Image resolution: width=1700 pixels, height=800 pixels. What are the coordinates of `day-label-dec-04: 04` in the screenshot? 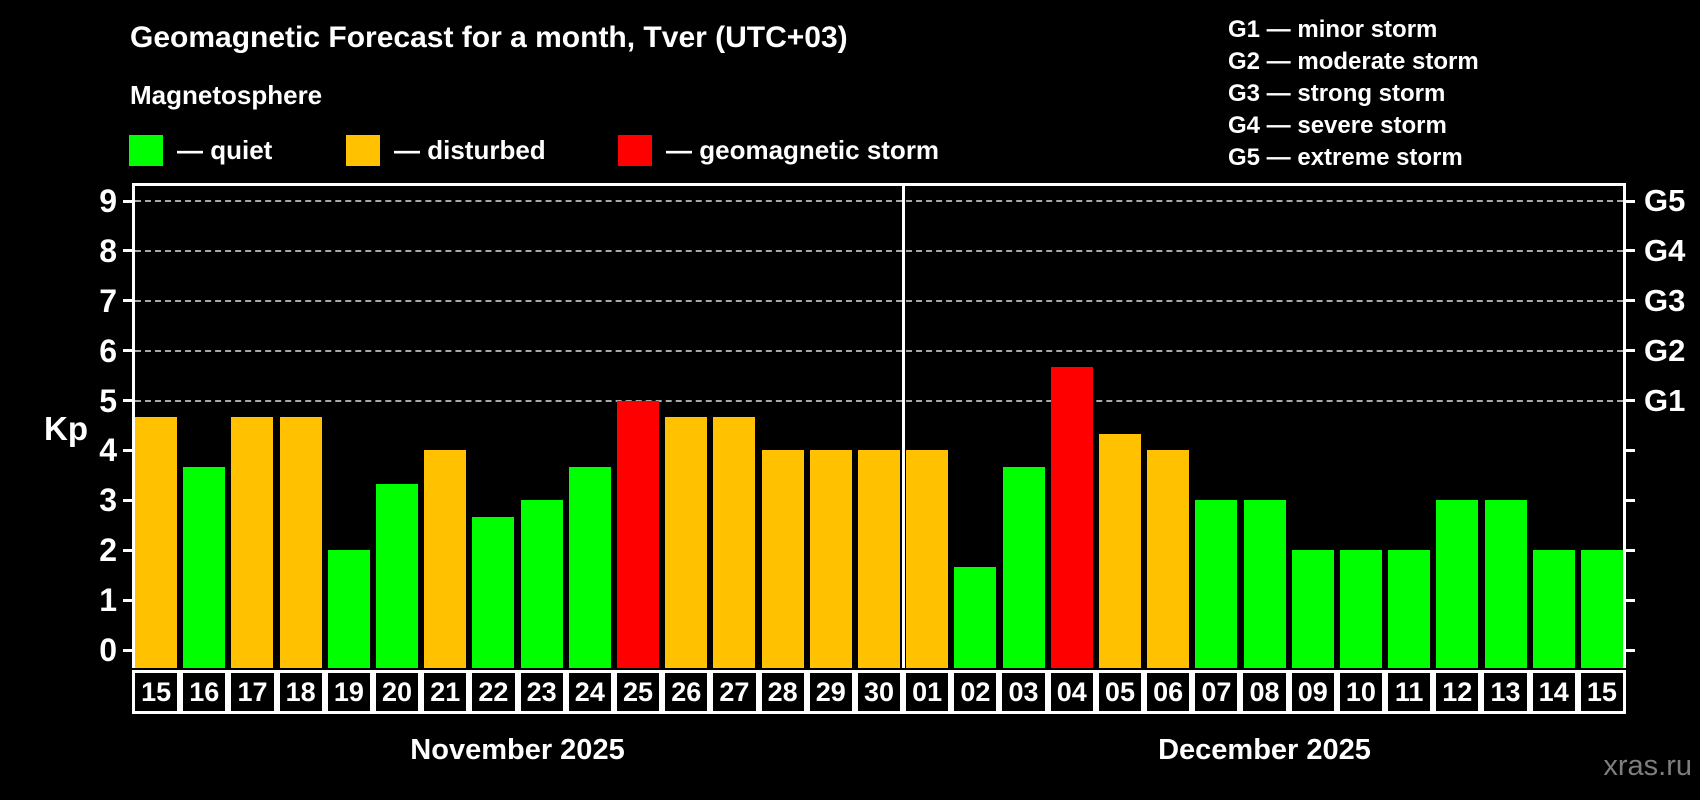 It's located at (1071, 692).